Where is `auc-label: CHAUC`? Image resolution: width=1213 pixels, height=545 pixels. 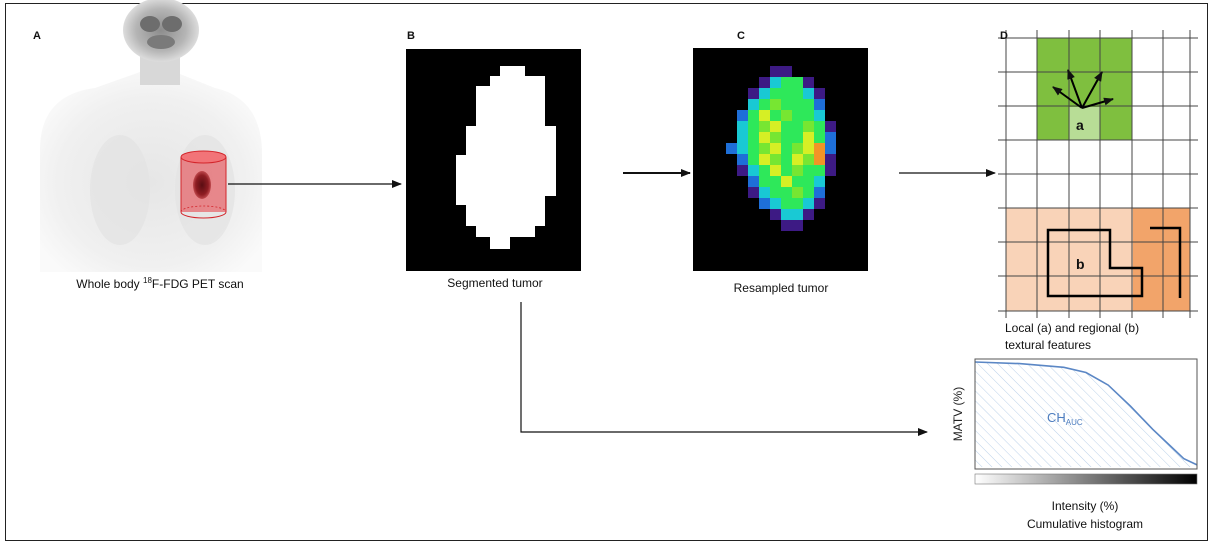 auc-label: CHAUC is located at coordinates (1065, 418).